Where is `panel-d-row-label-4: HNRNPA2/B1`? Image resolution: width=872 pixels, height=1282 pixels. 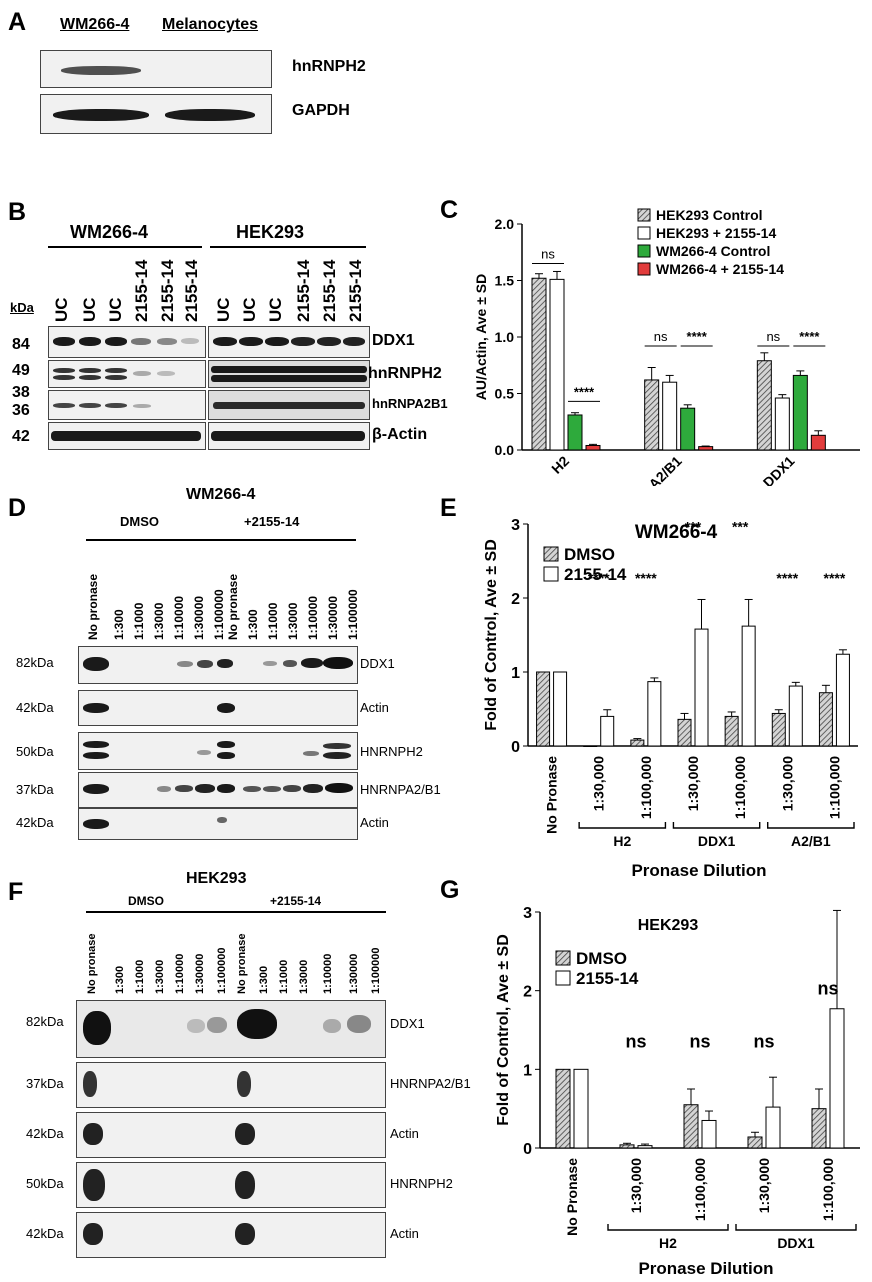 panel-d-row-label-4: HNRNPA2/B1 is located at coordinates (400, 789).